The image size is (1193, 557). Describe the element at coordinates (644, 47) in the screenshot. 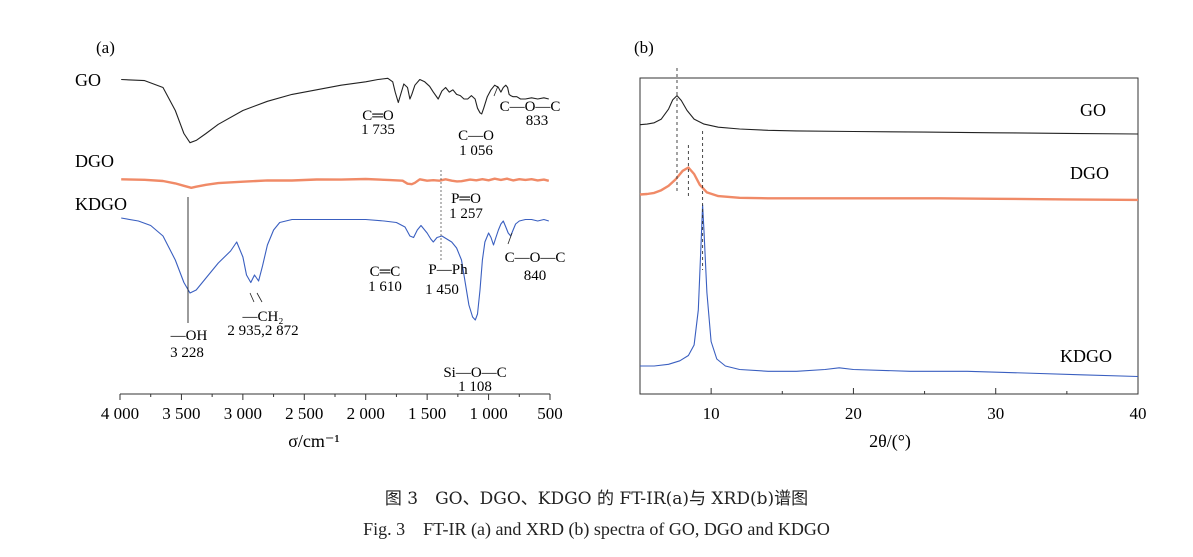

I see `panel-b-label: (b)` at that location.